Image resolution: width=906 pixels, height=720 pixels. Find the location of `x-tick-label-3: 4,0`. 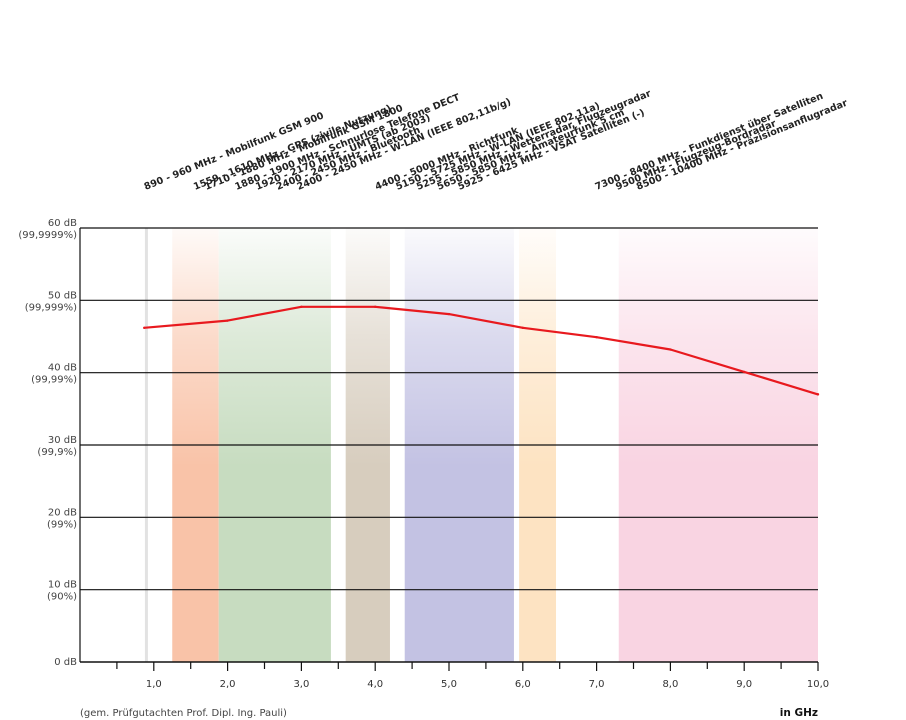

x-tick-label-3: 4,0 is located at coordinates (375, 684).